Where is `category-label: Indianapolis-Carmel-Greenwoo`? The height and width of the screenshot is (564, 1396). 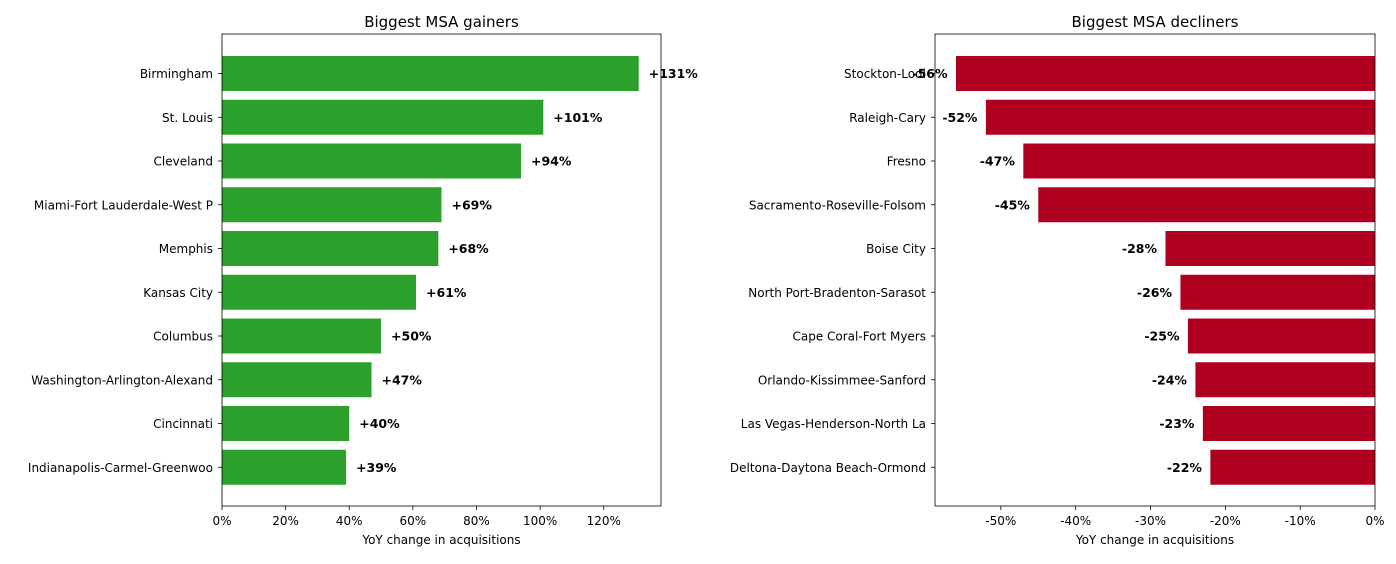
category-label: Indianapolis-Carmel-Greenwoo is located at coordinates (120, 468).